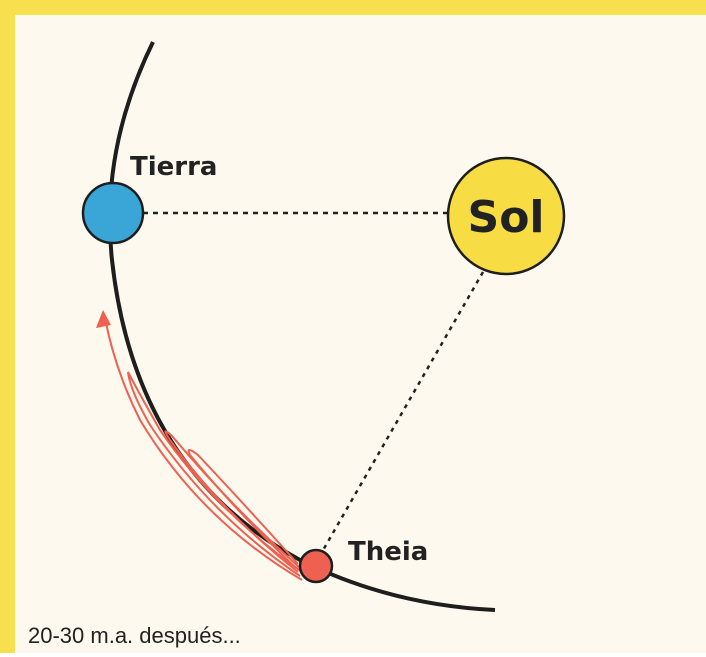 The height and width of the screenshot is (657, 706). I want to click on earth-label: Tierra, so click(173, 167).